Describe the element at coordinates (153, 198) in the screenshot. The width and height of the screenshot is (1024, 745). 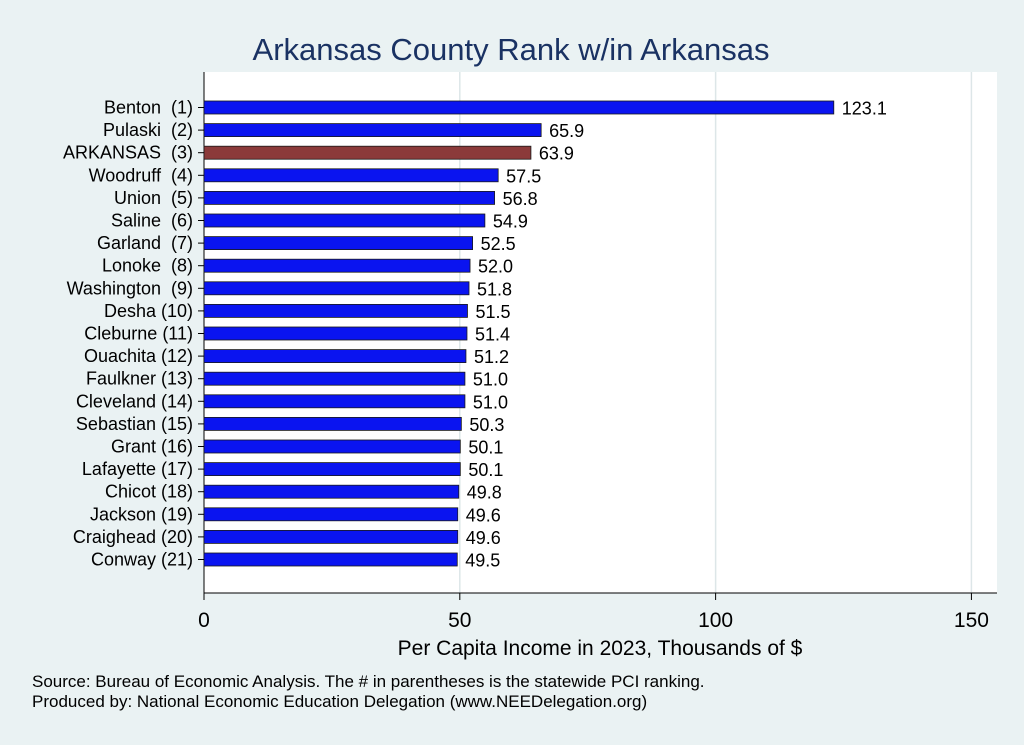
I see `category-label: Union (5)` at that location.